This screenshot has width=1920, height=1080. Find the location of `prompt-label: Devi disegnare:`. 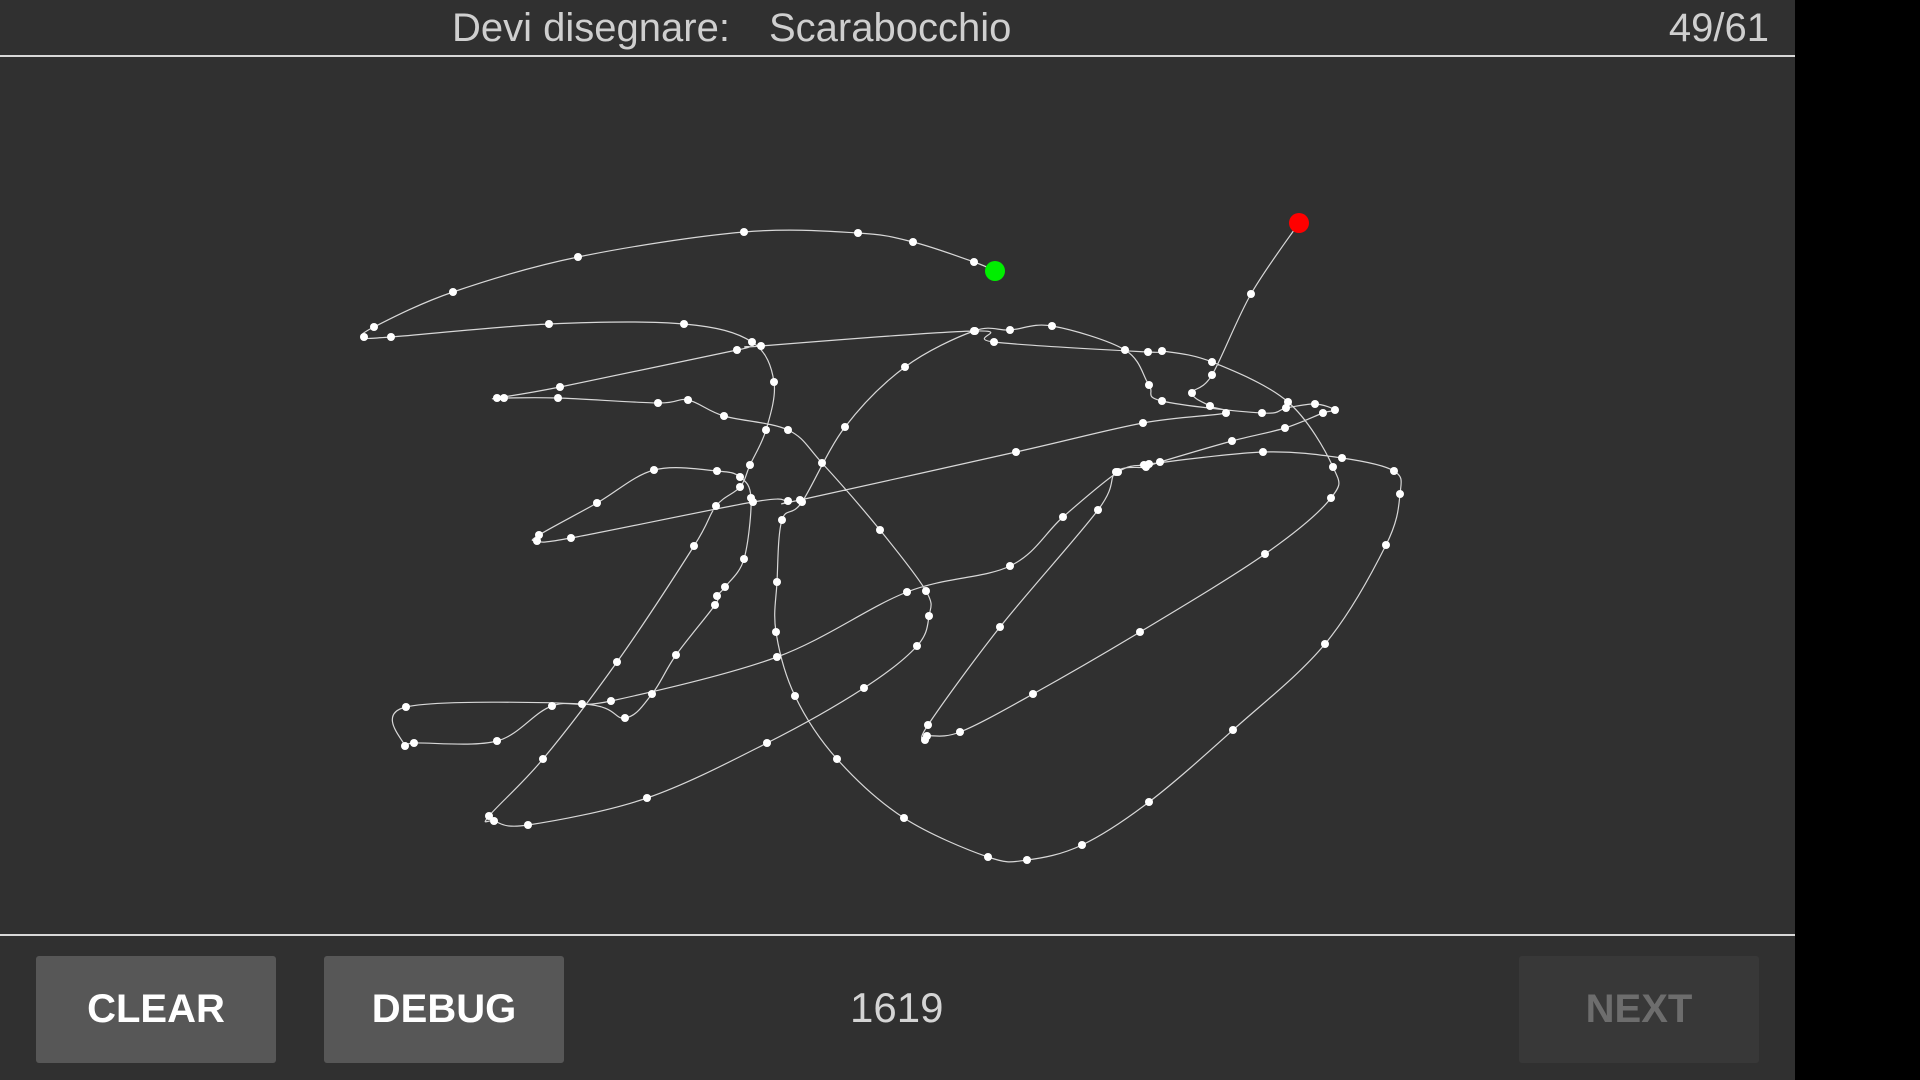

prompt-label: Devi disegnare: is located at coordinates (591, 28).